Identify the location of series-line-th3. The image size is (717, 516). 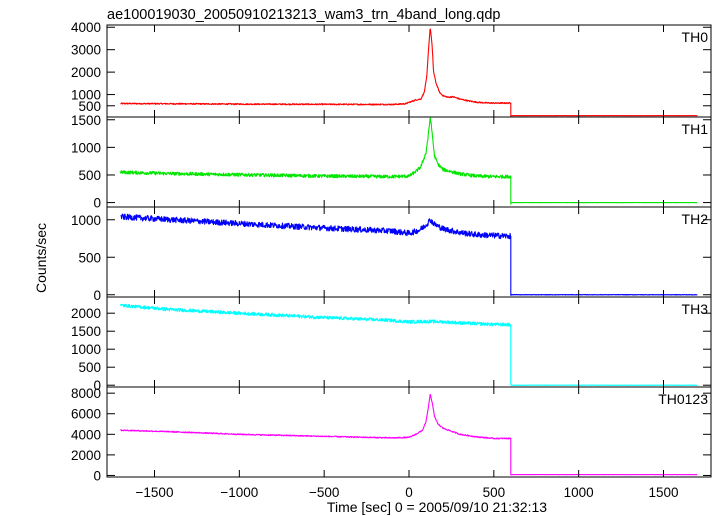
(409, 344).